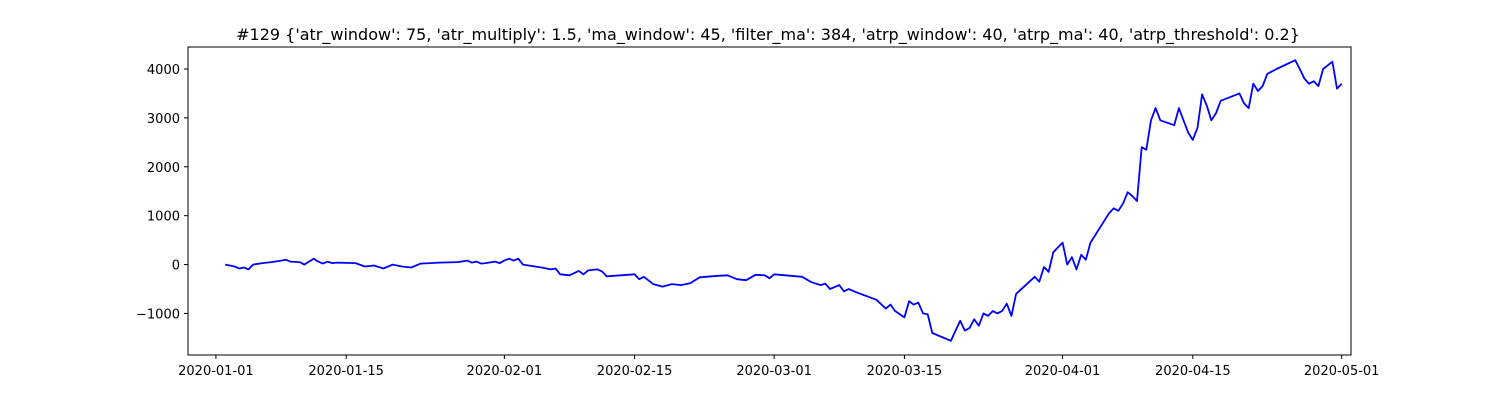  I want to click on x-tick-label: 2020-03-15, so click(905, 371).